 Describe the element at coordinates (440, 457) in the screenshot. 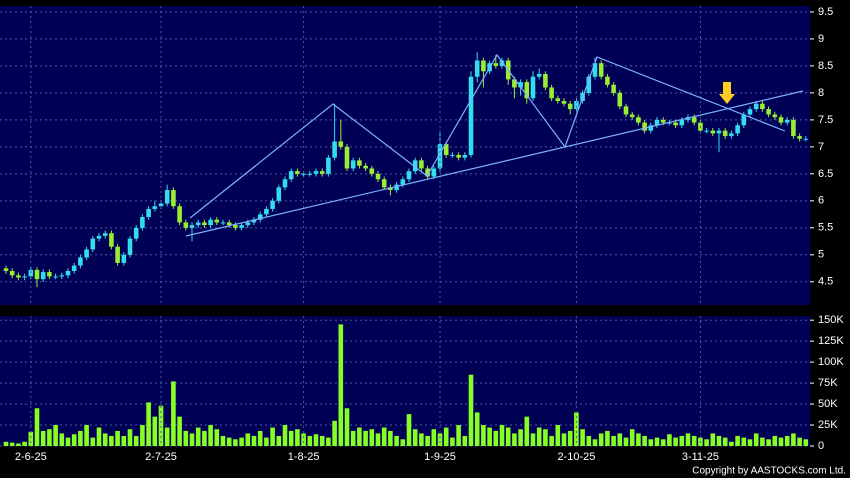

I see `x-tick-label: 1-9-25` at that location.